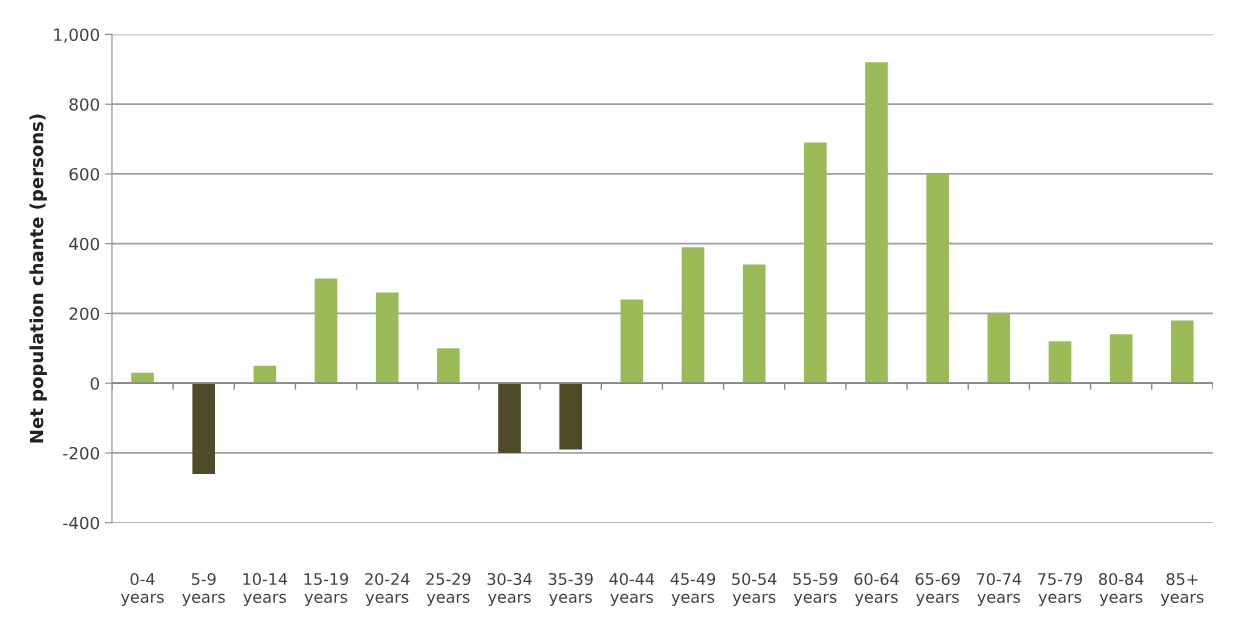 This screenshot has width=1244, height=626. What do you see at coordinates (326, 589) in the screenshot?
I see `x-tick-label: 15-19 years` at bounding box center [326, 589].